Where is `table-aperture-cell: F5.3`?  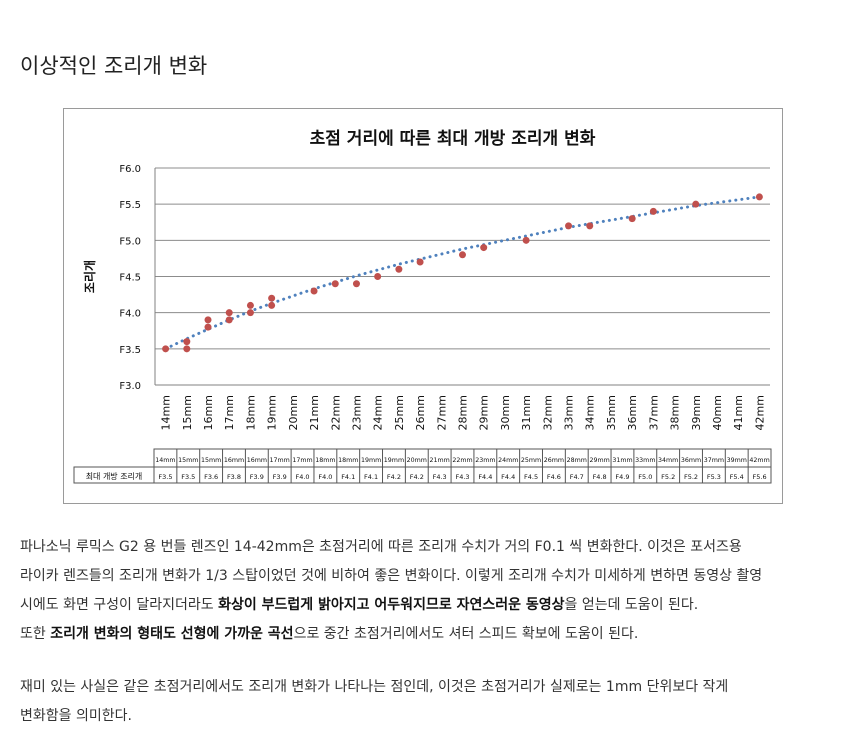
table-aperture-cell: F5.3 is located at coordinates (714, 477).